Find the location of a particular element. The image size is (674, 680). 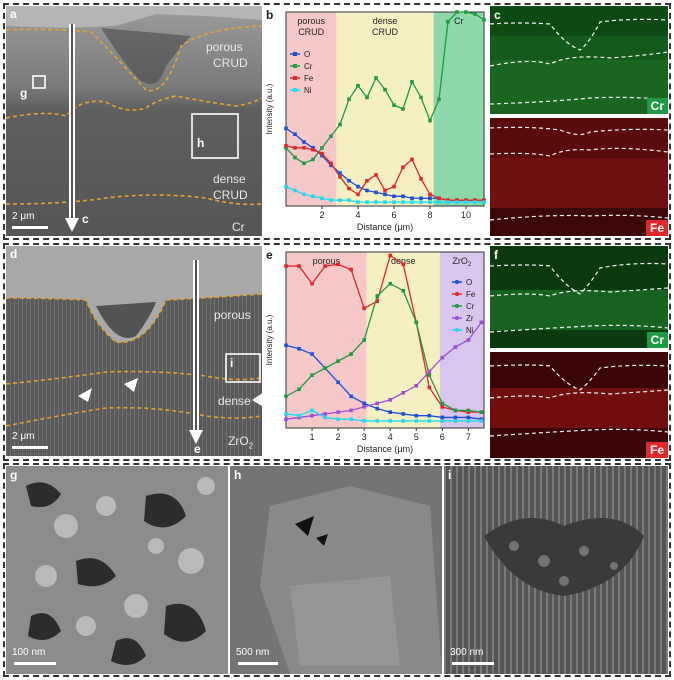

legend-label-Fe: Fe is located at coordinates (309, 78).